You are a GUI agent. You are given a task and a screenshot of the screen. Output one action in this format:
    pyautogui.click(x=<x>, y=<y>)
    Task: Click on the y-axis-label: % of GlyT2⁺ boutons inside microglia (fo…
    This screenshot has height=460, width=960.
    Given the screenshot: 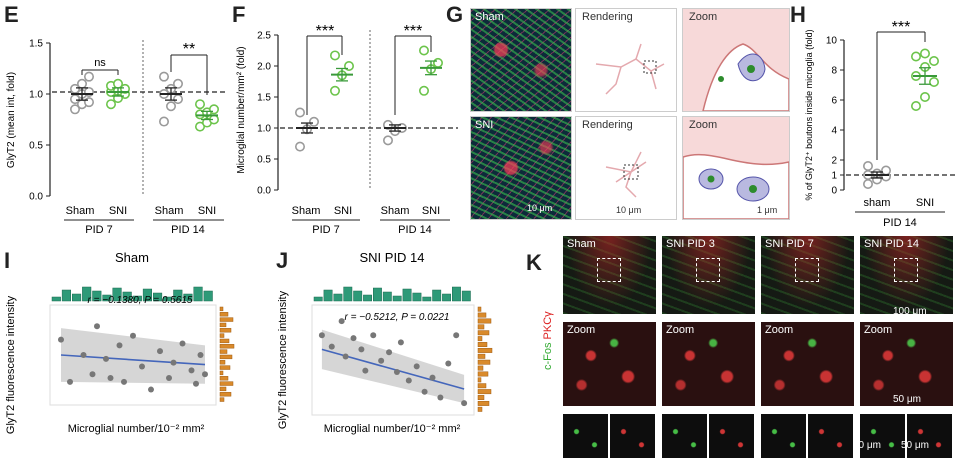 What is the action you would take?
    pyautogui.click(x=809, y=114)
    